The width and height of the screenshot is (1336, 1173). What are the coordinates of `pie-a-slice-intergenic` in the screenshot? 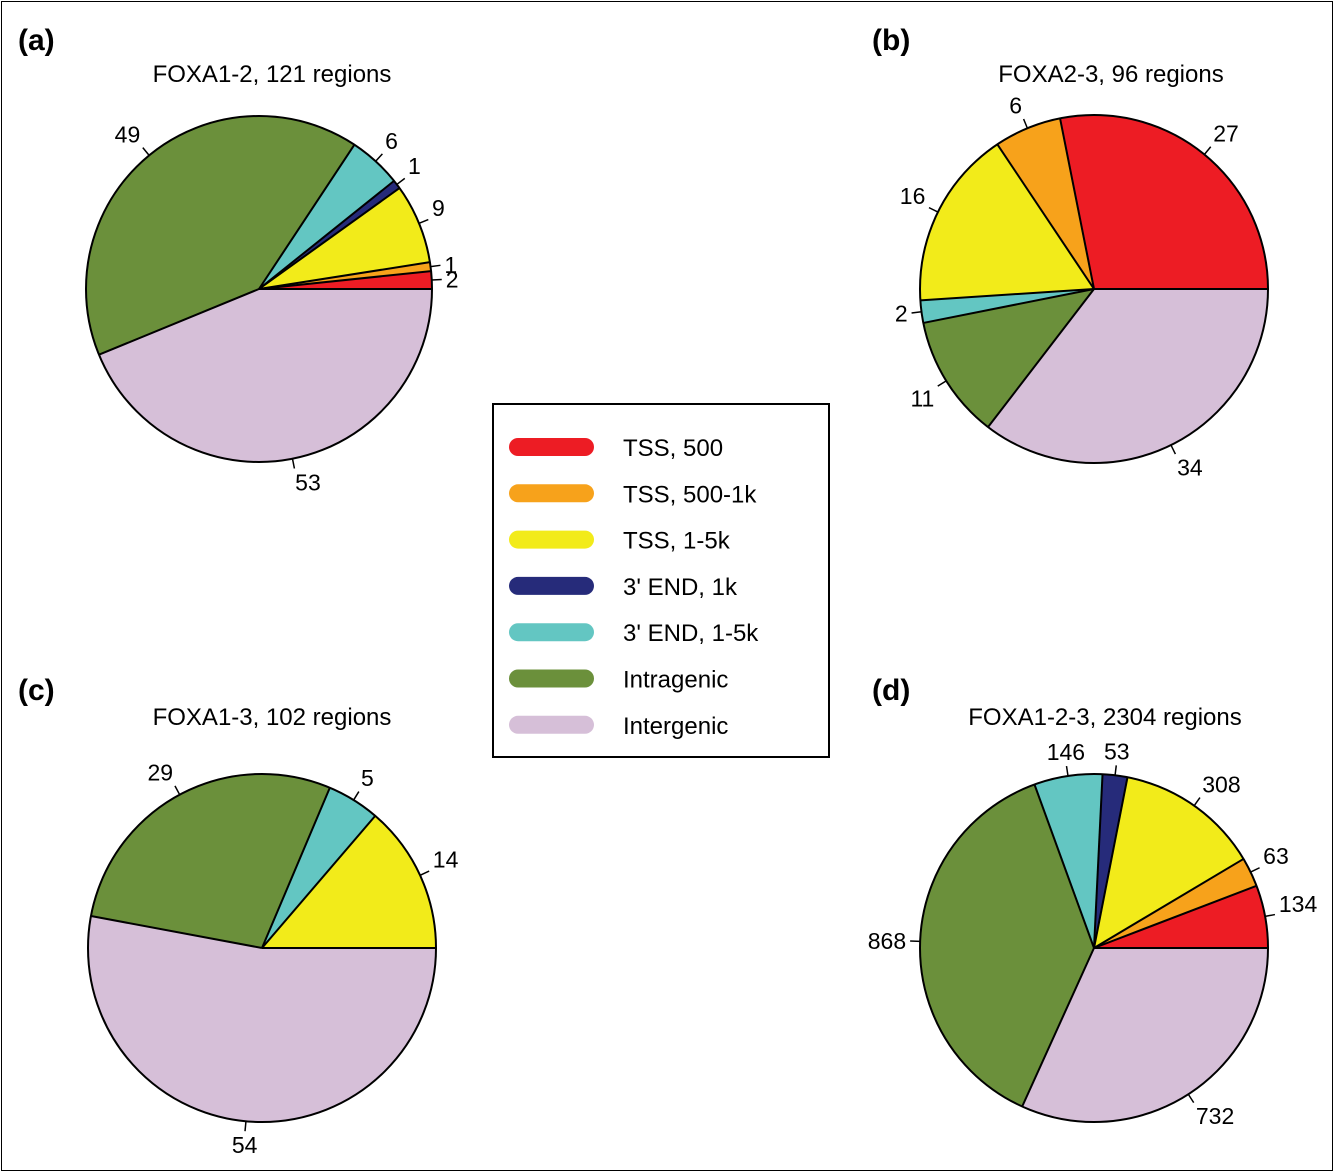 It's located at (265, 376).